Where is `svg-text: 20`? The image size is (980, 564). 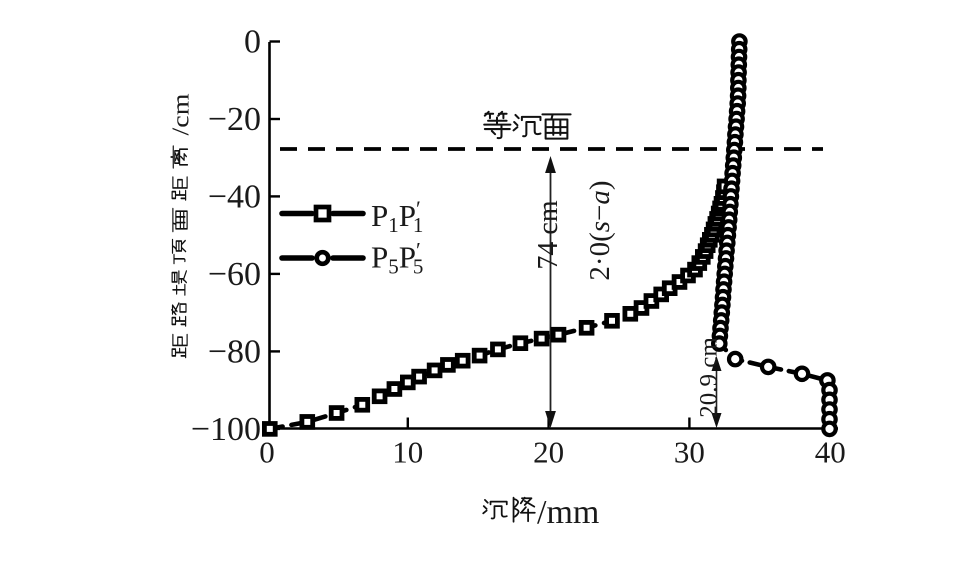 svg-text: 20 is located at coordinates (548, 452).